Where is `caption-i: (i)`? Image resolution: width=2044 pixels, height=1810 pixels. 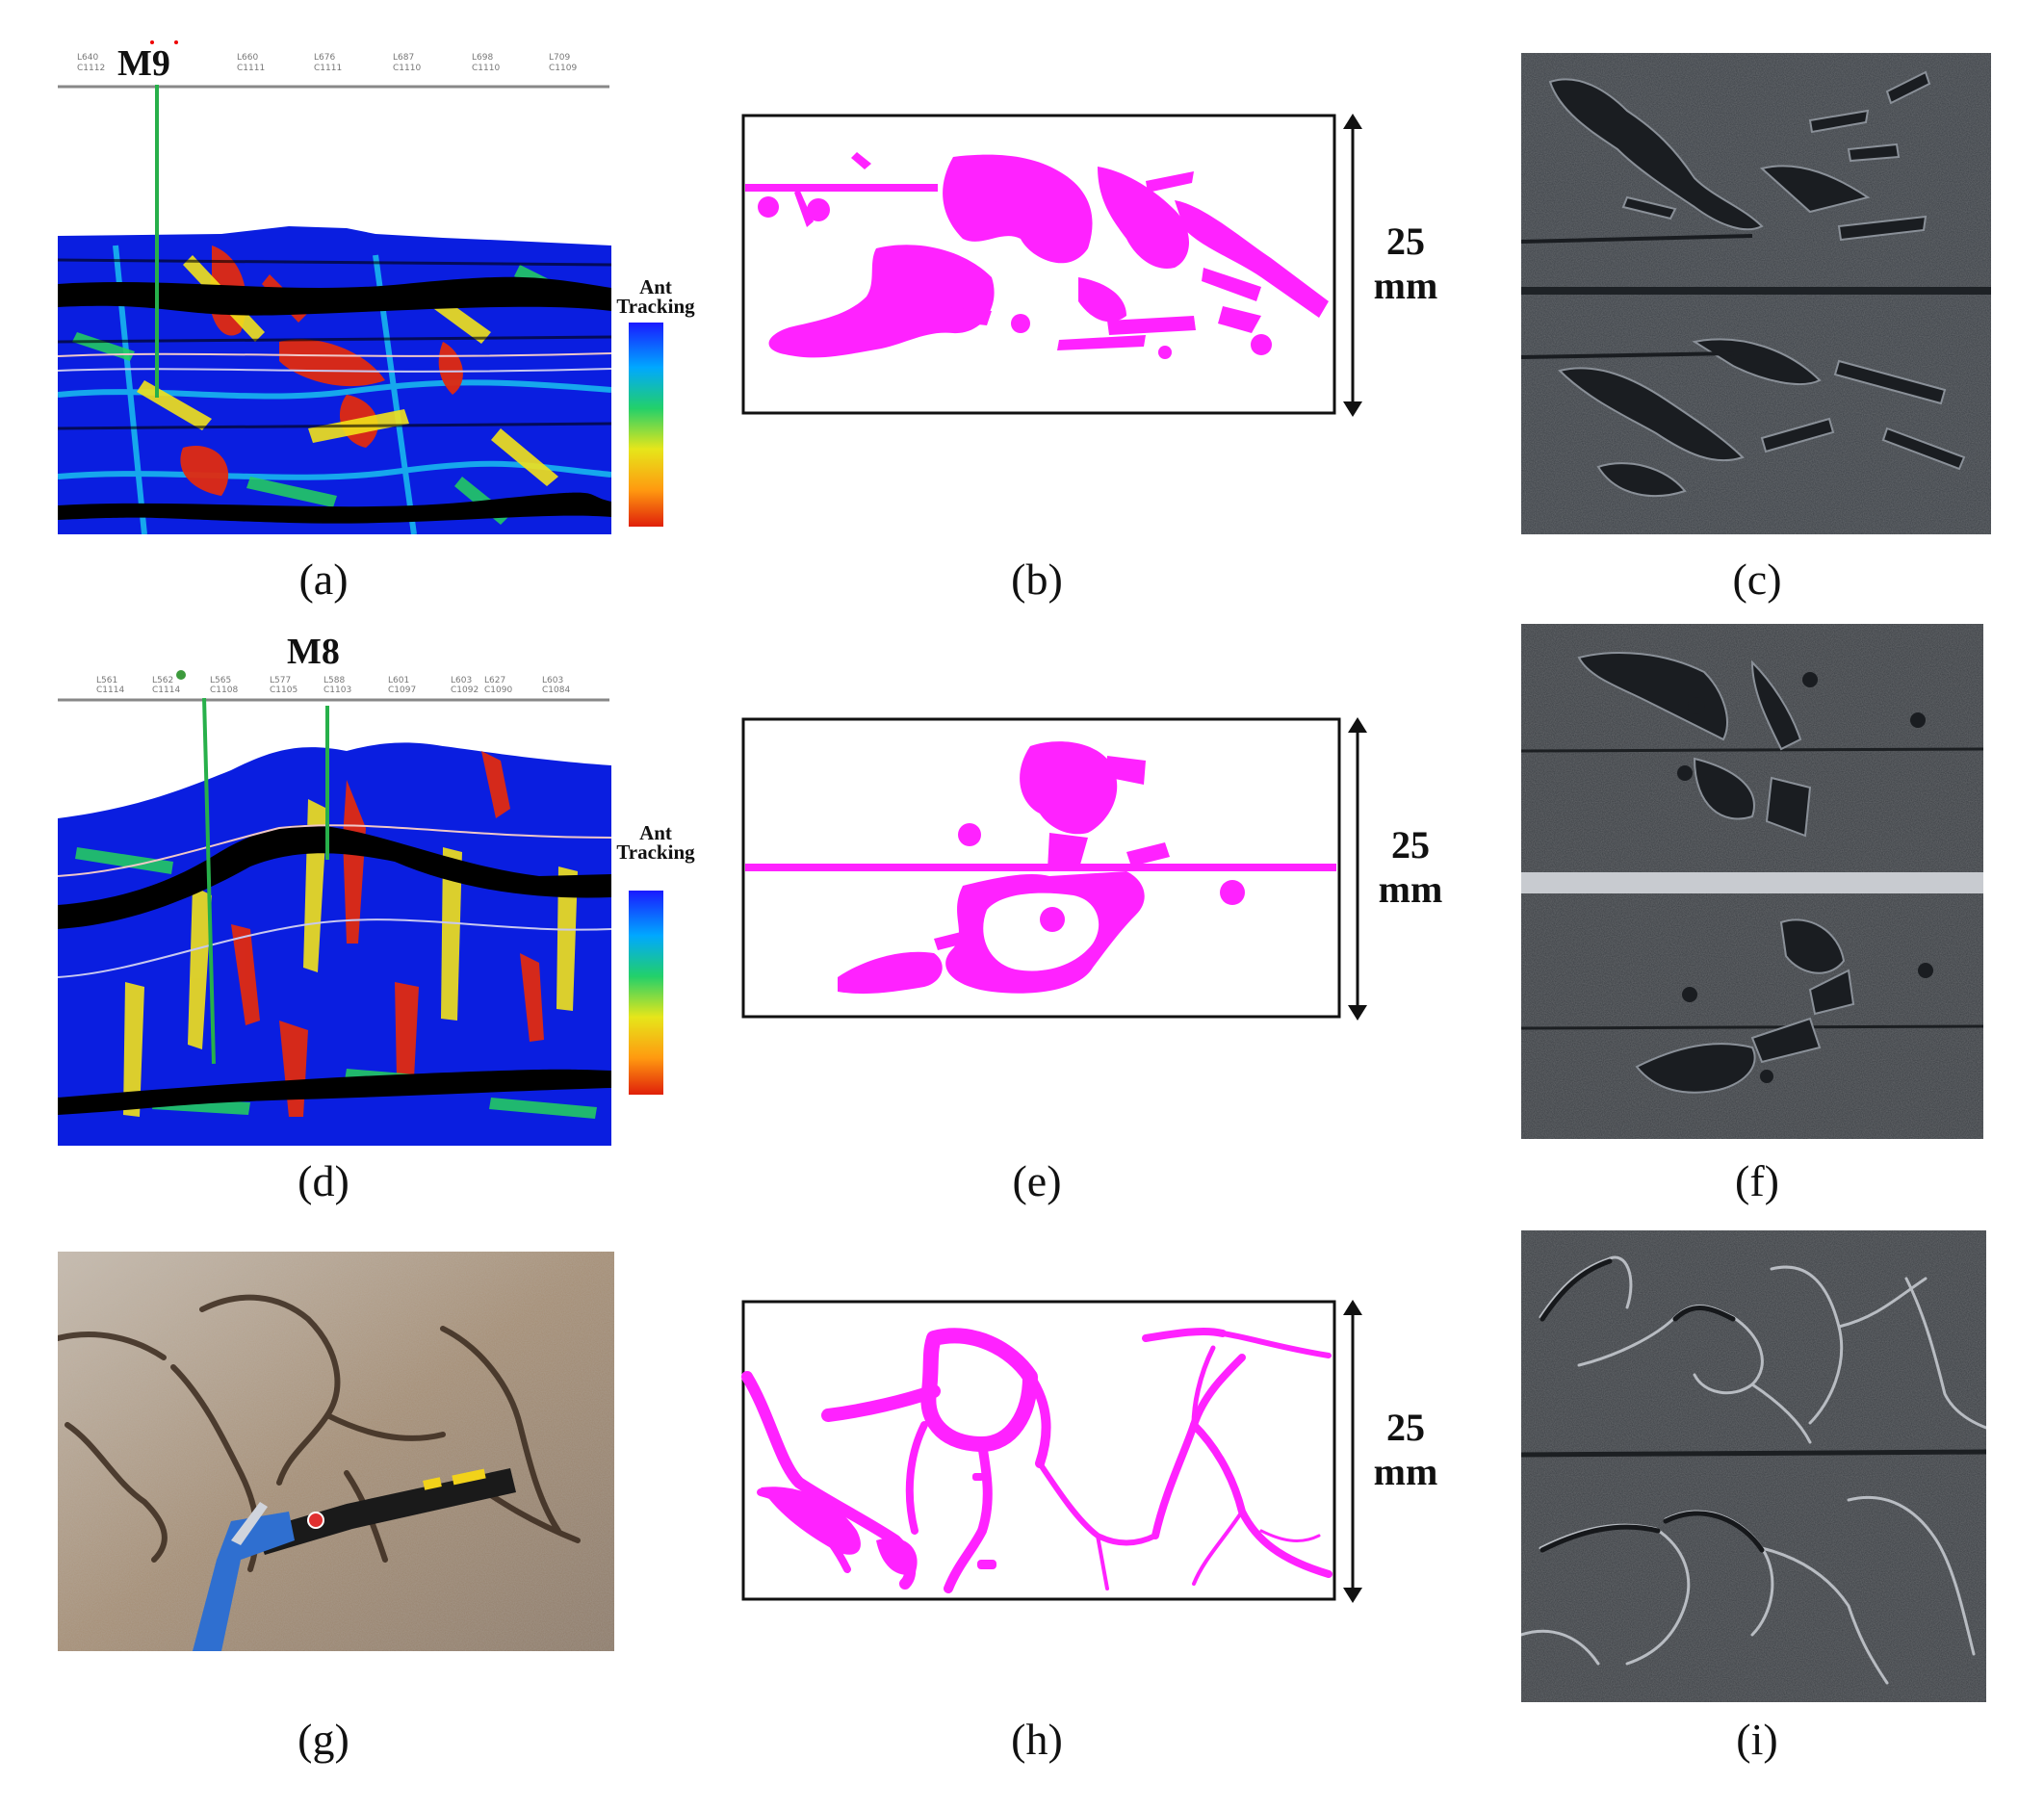
caption-i: (i) is located at coordinates (1757, 1739).